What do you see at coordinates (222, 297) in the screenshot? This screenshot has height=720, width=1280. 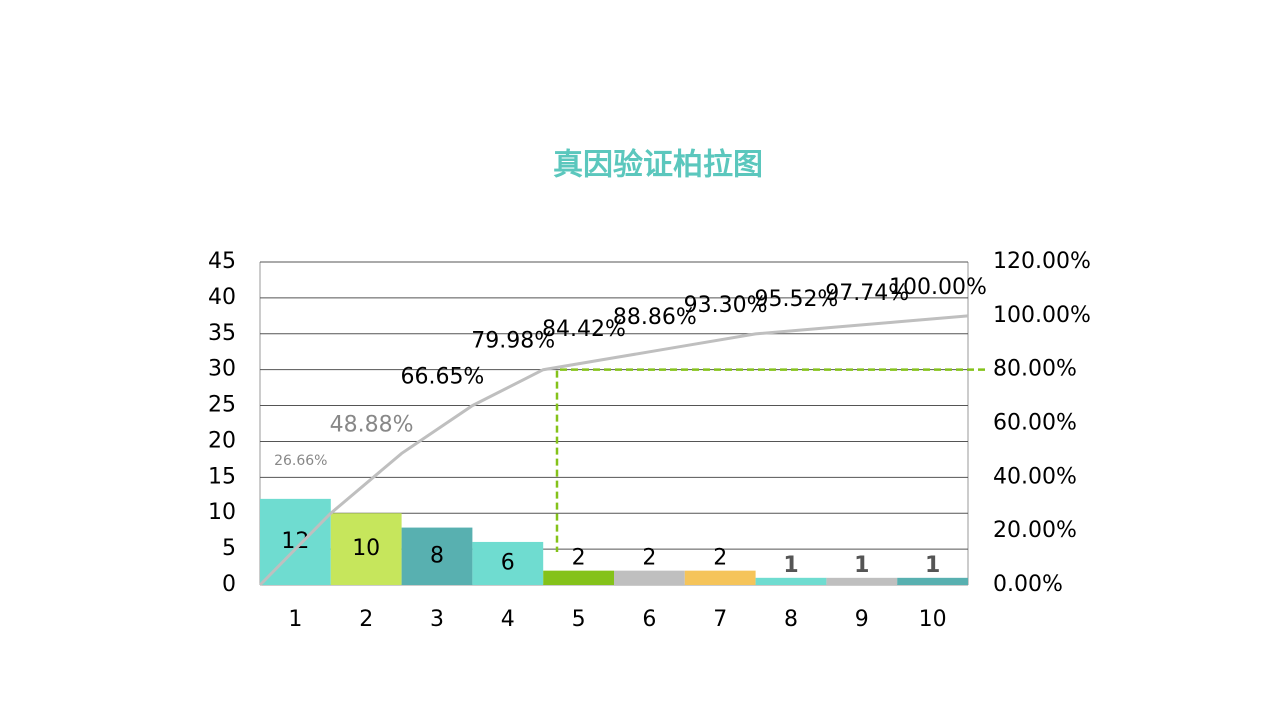 I see `y-tick-label: 40` at bounding box center [222, 297].